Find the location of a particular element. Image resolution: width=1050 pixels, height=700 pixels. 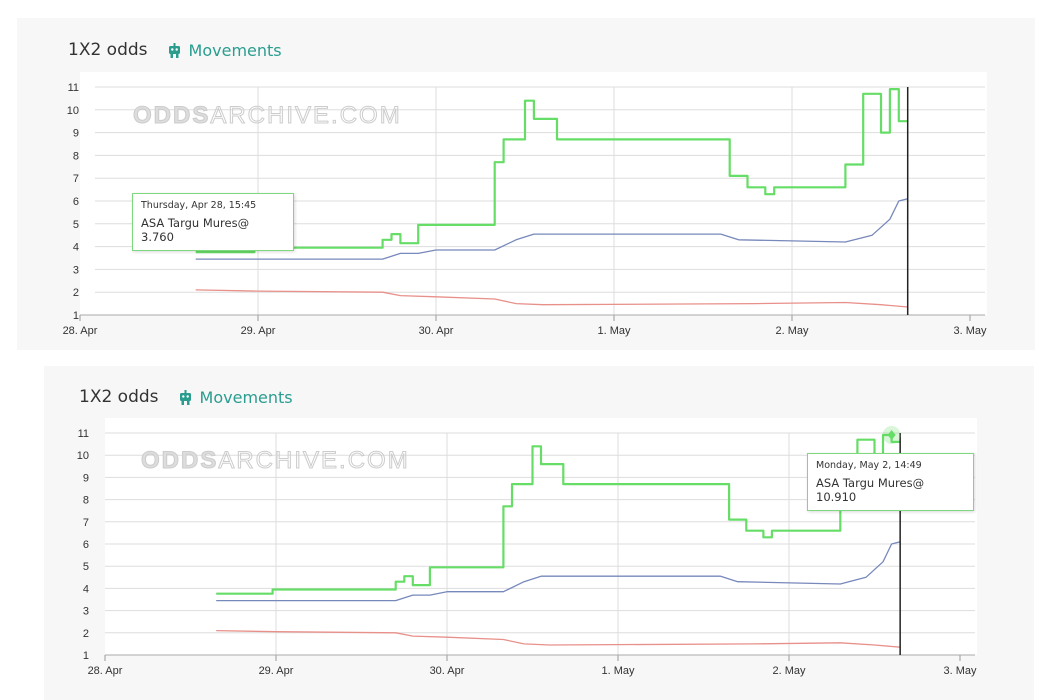

chart-header-1: 1X2 odds Movements is located at coordinates (175, 50).